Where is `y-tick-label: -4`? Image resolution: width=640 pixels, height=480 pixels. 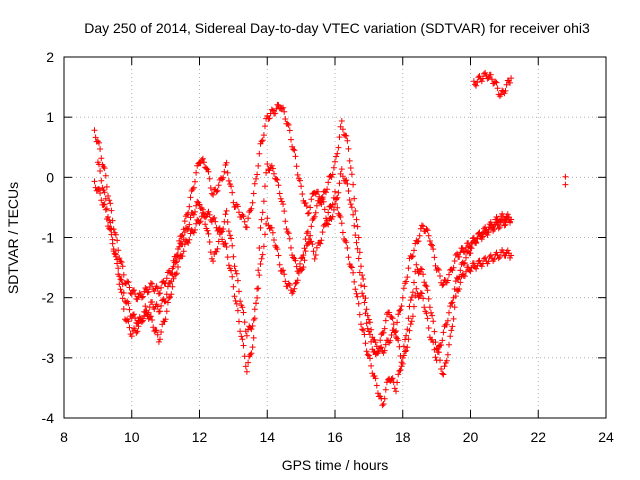 y-tick-label: -4 is located at coordinates (48, 418).